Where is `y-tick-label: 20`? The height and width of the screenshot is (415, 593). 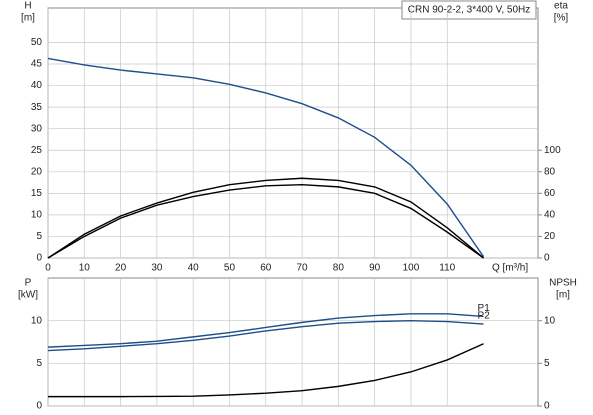
y-tick-label: 20 is located at coordinates (37, 171).